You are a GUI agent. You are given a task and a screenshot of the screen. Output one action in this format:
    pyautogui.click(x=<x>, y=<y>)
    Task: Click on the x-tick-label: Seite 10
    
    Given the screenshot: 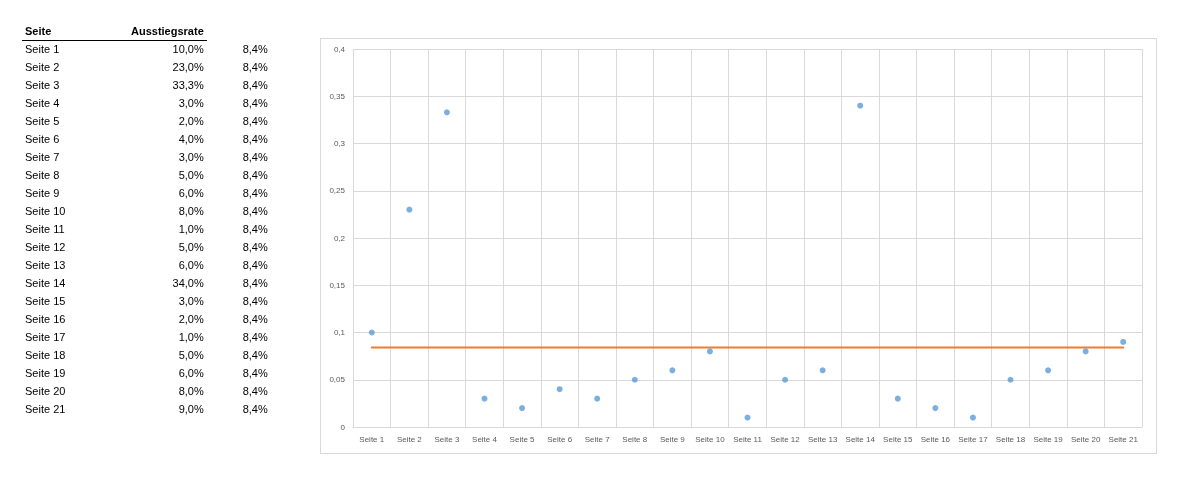 What is the action you would take?
    pyautogui.click(x=710, y=439)
    